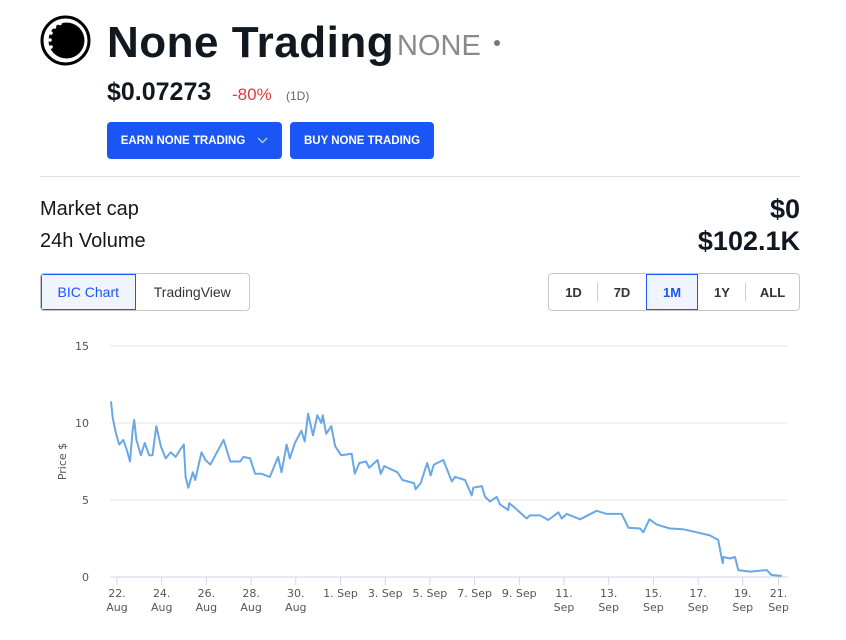  I want to click on range-7d: 7D, so click(622, 292).